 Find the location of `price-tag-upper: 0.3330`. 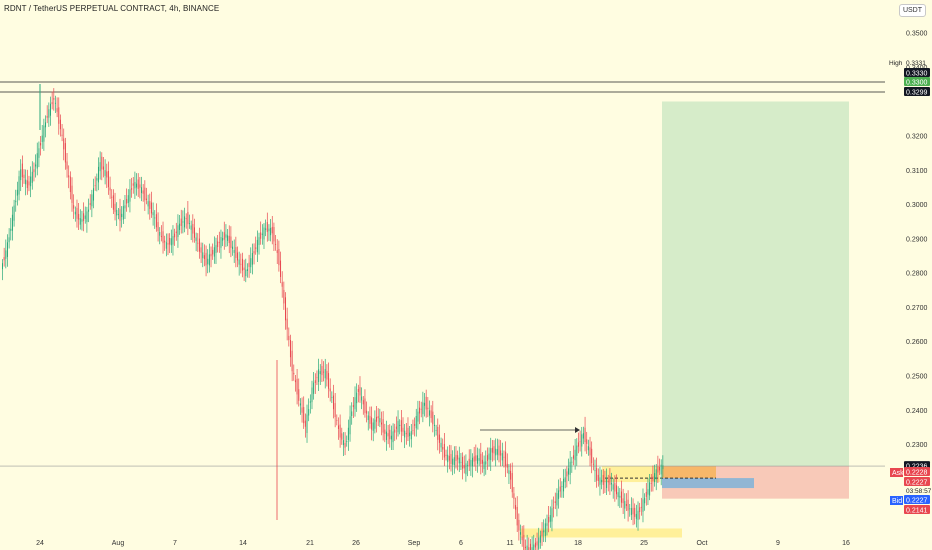

price-tag-upper: 0.3330 is located at coordinates (917, 74).